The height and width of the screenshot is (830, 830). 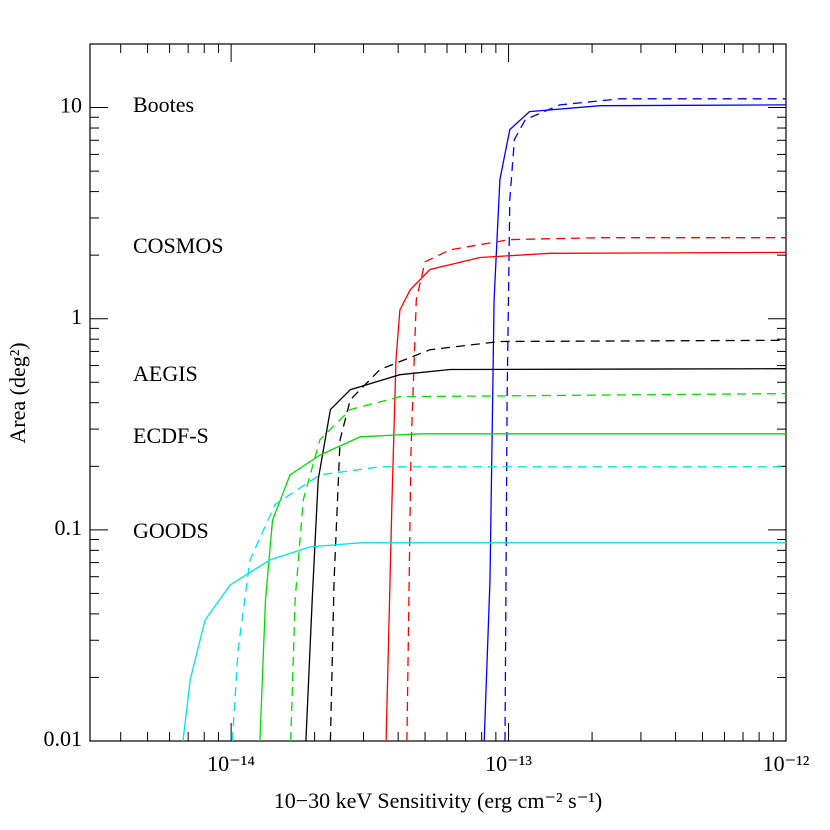 What do you see at coordinates (17, 392) in the screenshot?
I see `y-axis-label: Area (deg²)` at bounding box center [17, 392].